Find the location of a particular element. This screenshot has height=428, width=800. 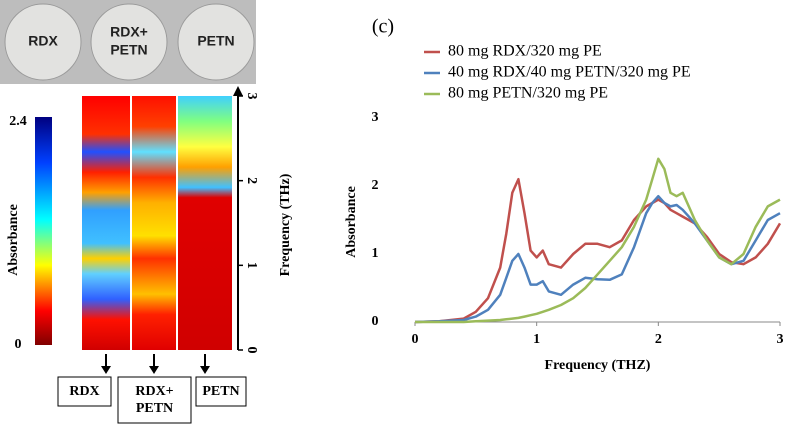

legend-label: 40 mg RDX/40 mg PETN/320 mg PE is located at coordinates (569, 72).